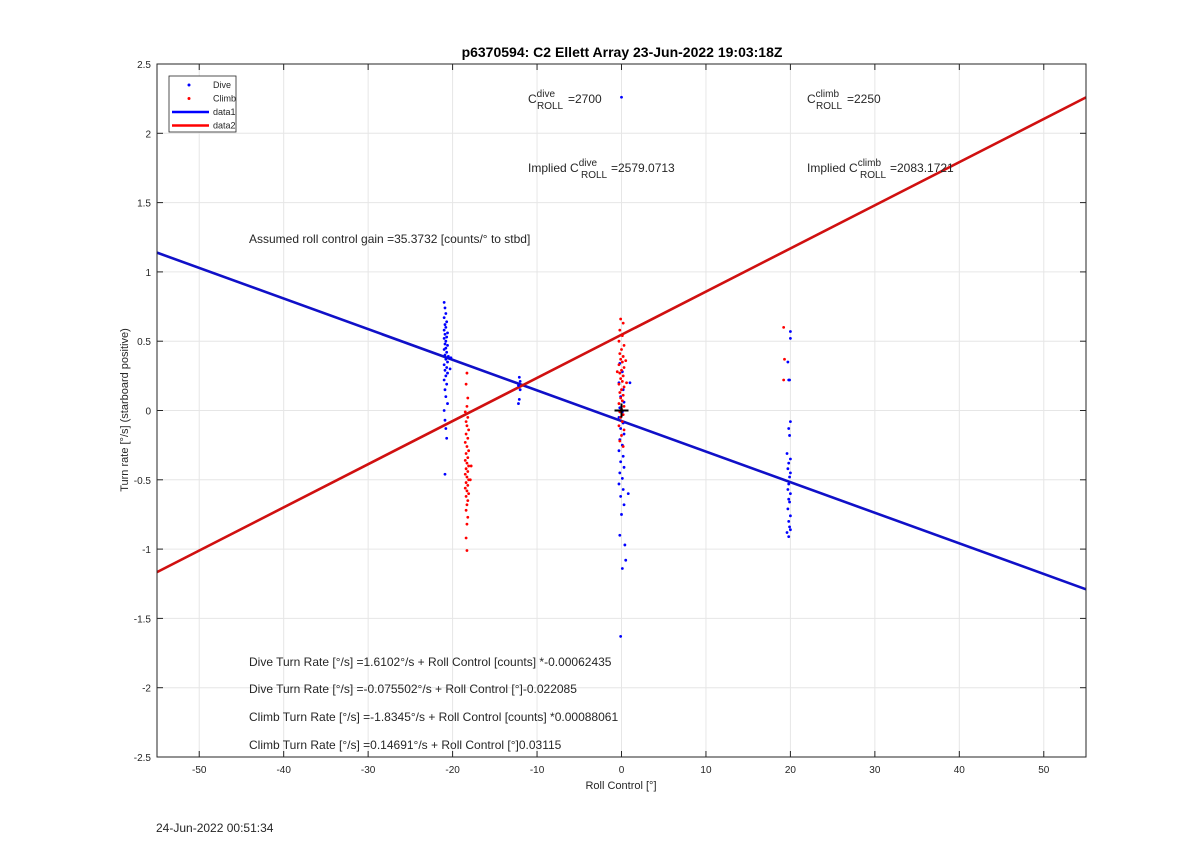  Describe the element at coordinates (864, 99) in the screenshot. I see `c-climb-value: =2250` at that location.